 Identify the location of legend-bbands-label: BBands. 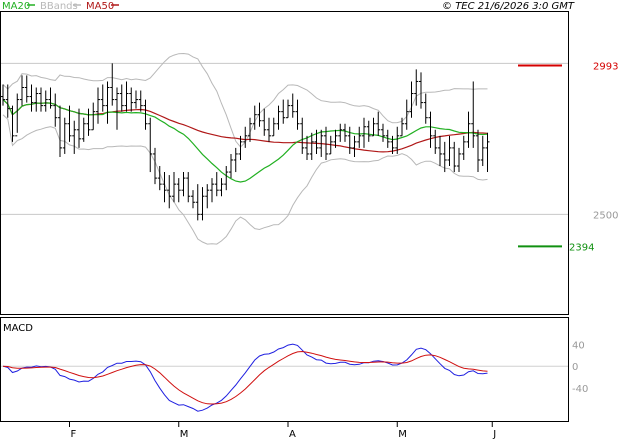
(59, 6).